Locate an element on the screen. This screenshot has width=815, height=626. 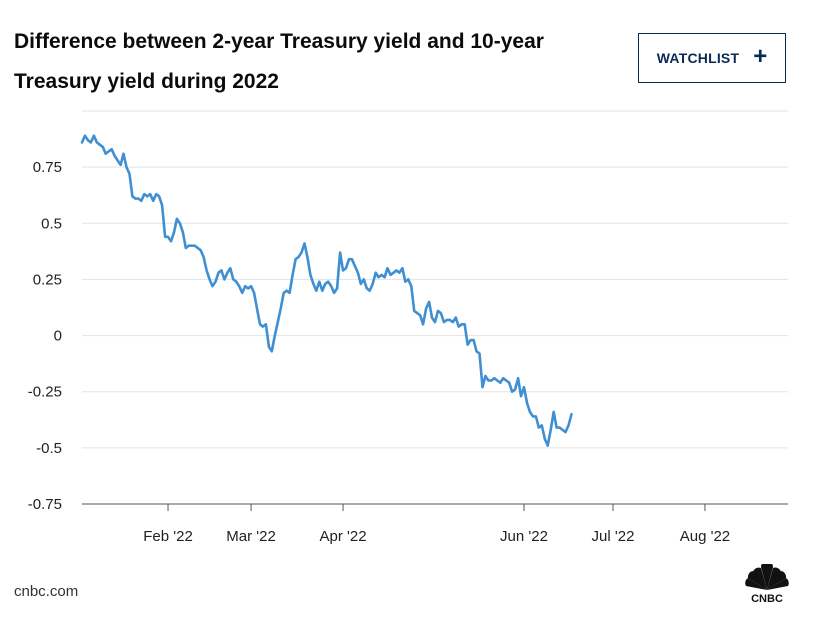
x-tick-label: Aug '22 is located at coordinates (705, 536).